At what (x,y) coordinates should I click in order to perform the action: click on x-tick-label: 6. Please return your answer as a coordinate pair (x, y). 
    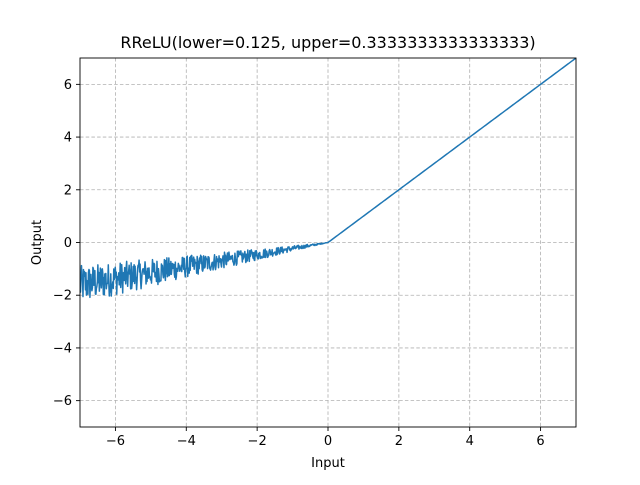
    Looking at the image, I should click on (540, 441).